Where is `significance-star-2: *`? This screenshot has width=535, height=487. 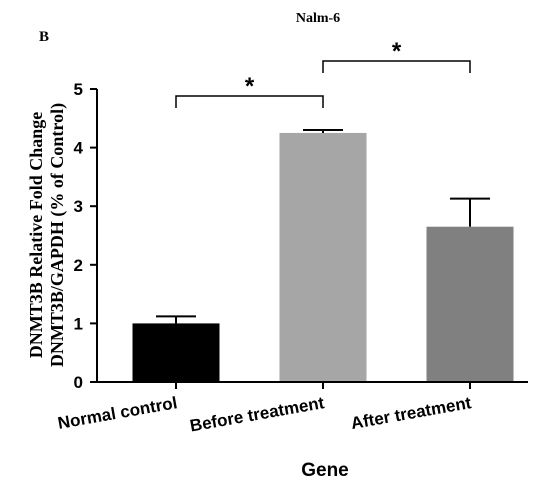 significance-star-2: * is located at coordinates (397, 51).